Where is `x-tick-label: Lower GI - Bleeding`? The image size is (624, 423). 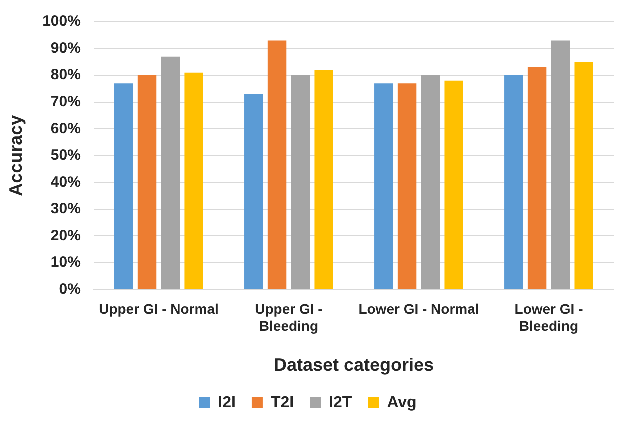 x-tick-label: Lower GI - Bleeding is located at coordinates (549, 317).